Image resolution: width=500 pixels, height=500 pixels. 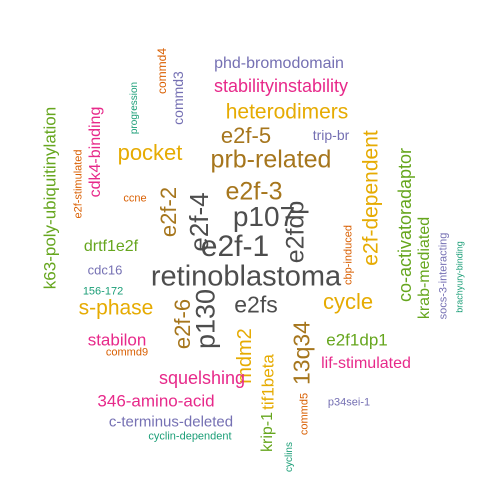 What do you see at coordinates (357, 340) in the screenshot?
I see `word-e2f1dp1: e2f1dp1` at bounding box center [357, 340].